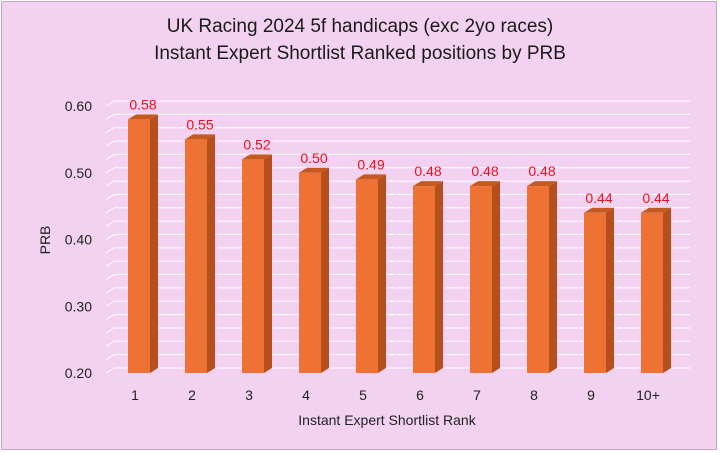 The height and width of the screenshot is (453, 720). What do you see at coordinates (199, 124) in the screenshot?
I see `data-label: 0.55` at bounding box center [199, 124].